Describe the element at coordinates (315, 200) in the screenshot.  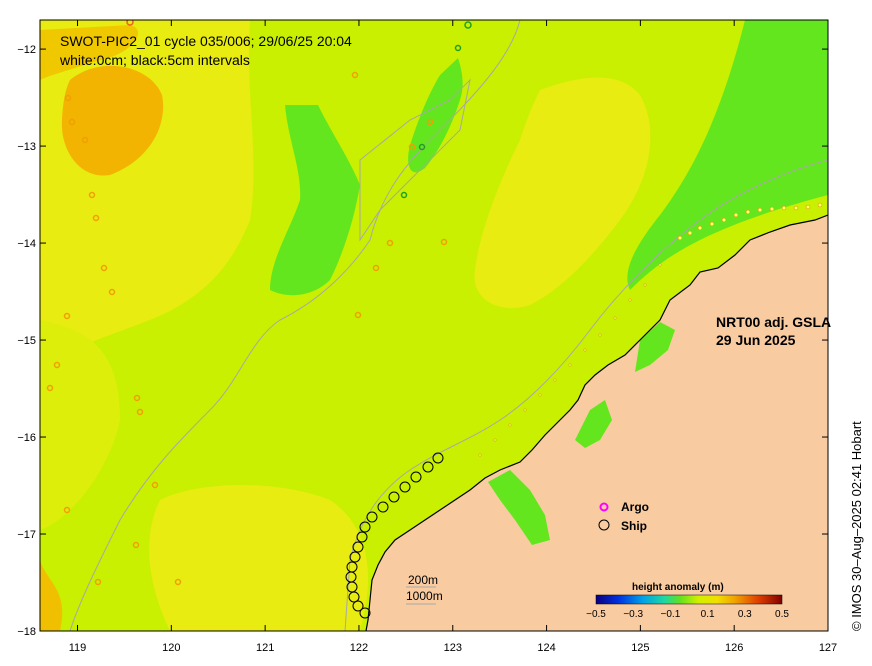
I see `anomaly-green-central` at that location.